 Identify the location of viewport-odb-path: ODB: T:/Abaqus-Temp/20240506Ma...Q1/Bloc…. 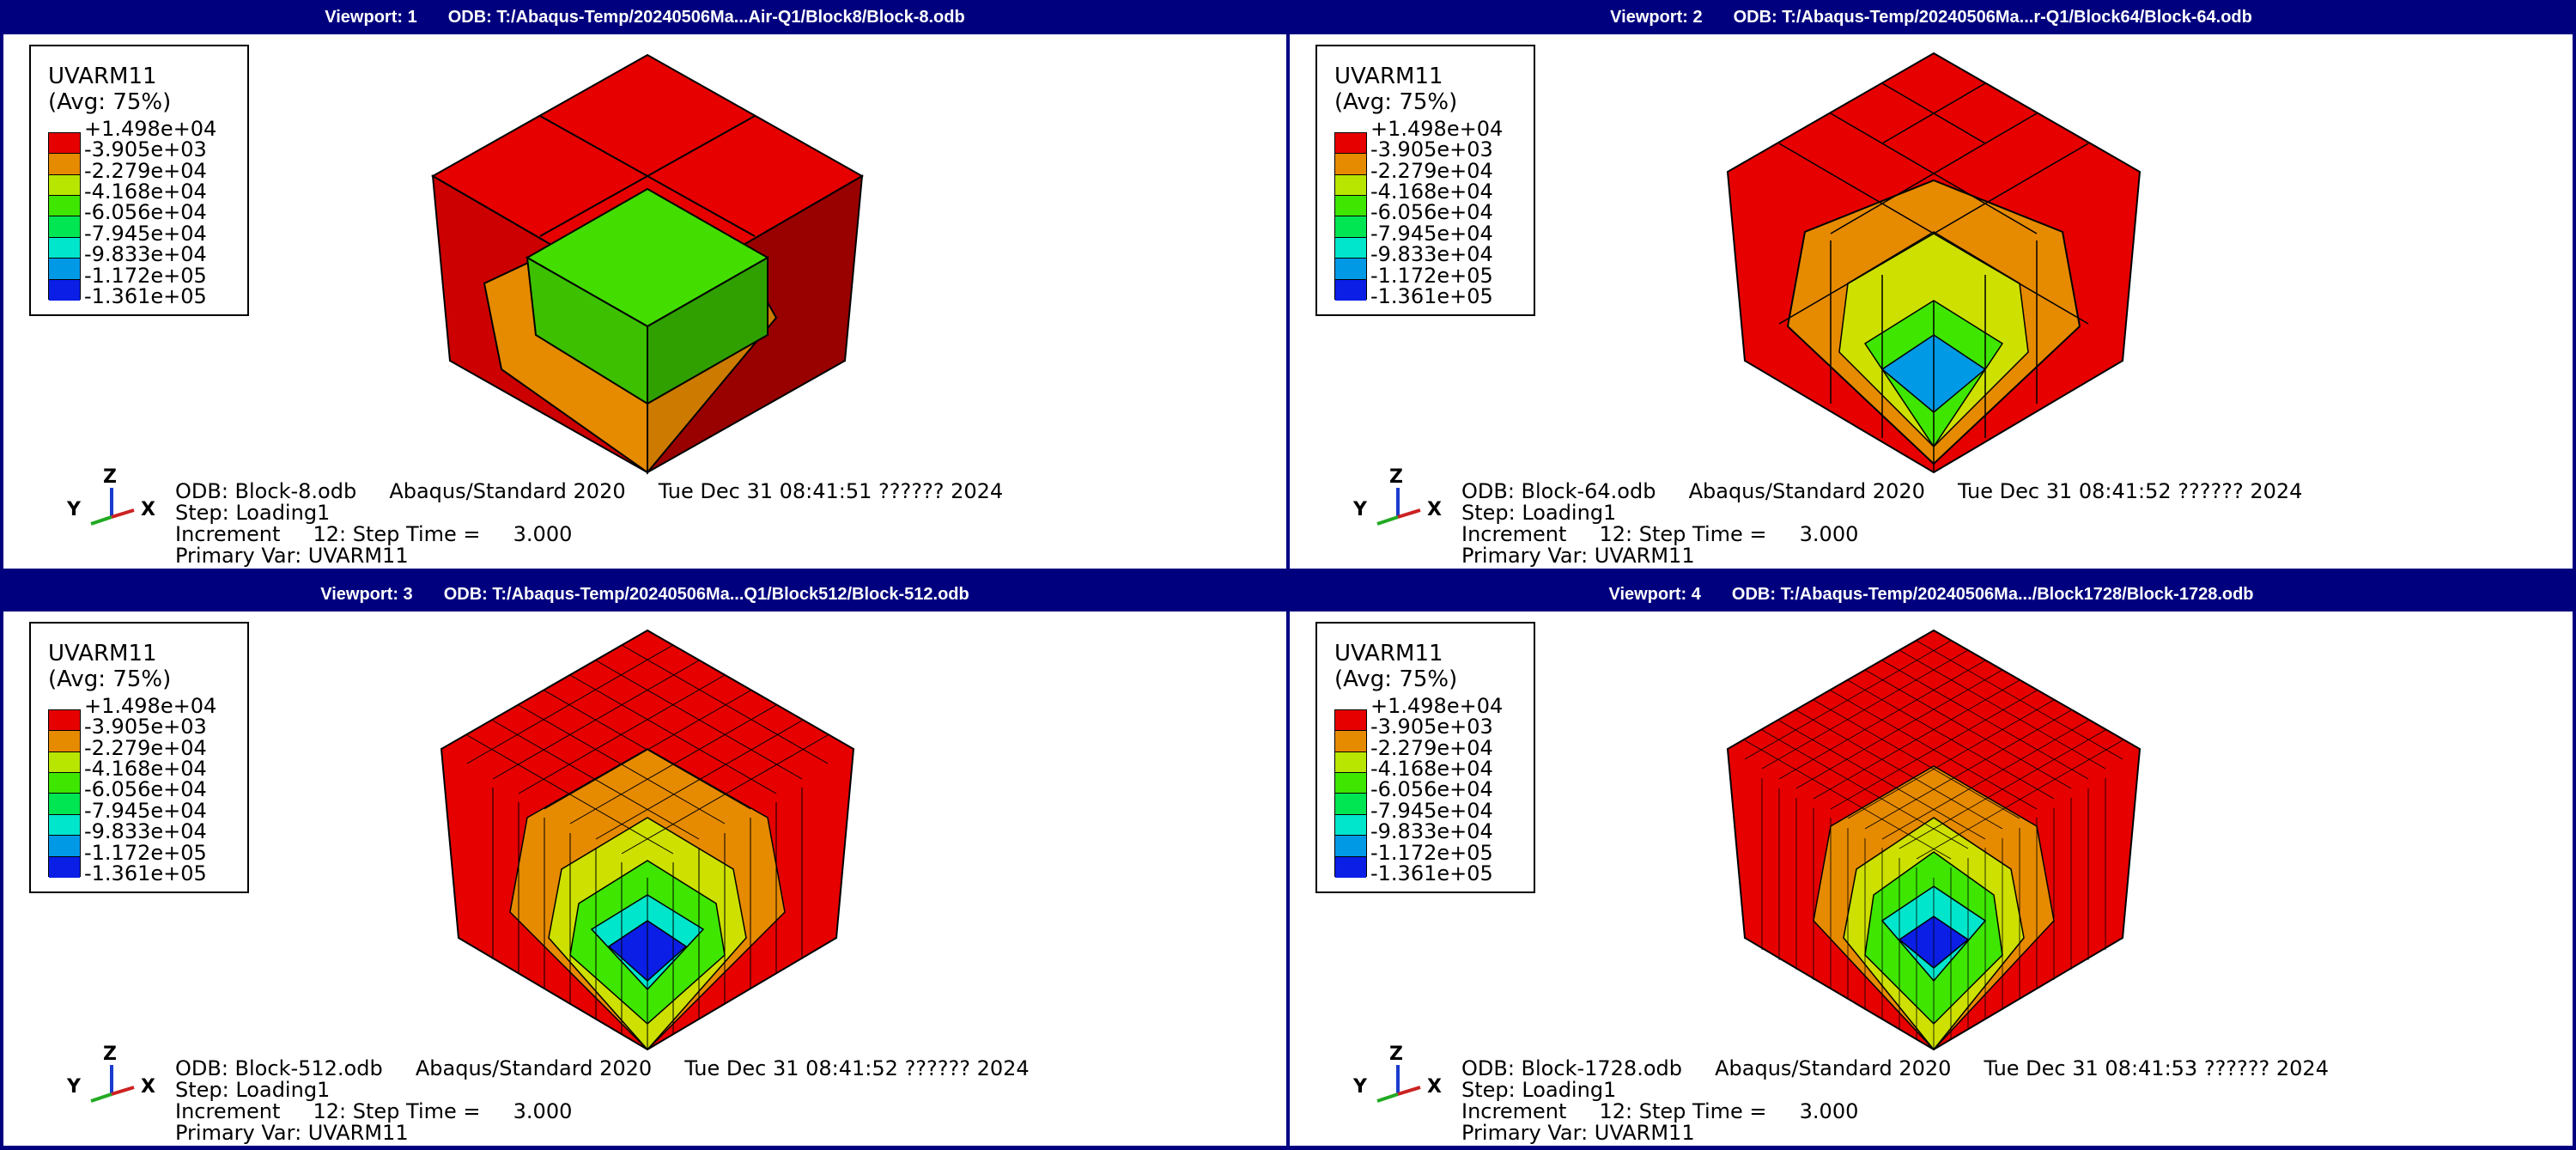
(706, 594).